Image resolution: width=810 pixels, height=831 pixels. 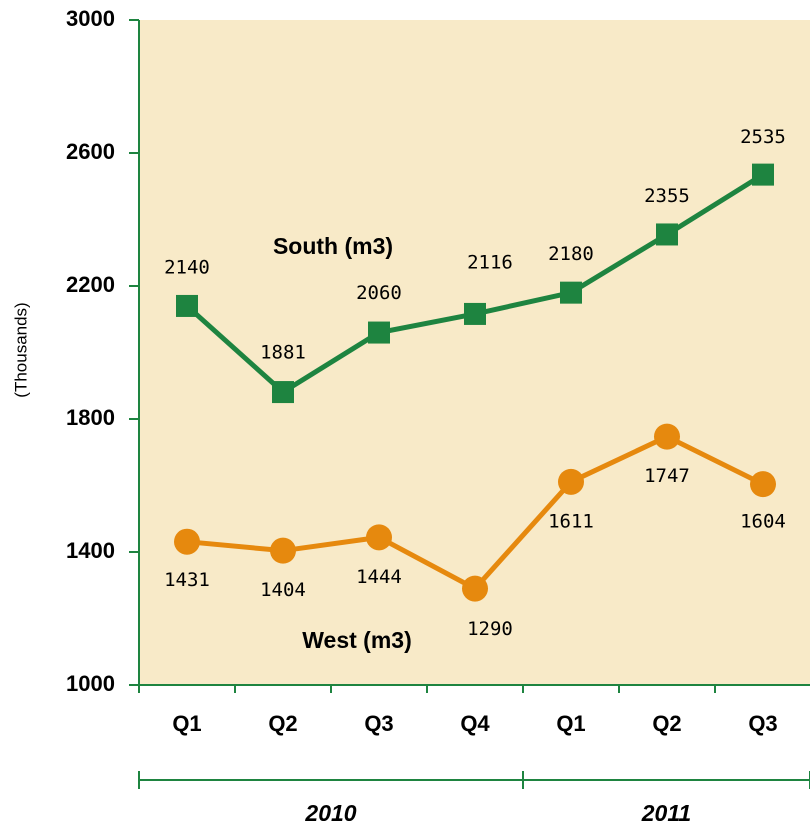 What do you see at coordinates (187, 580) in the screenshot?
I see `data-label: 1431` at bounding box center [187, 580].